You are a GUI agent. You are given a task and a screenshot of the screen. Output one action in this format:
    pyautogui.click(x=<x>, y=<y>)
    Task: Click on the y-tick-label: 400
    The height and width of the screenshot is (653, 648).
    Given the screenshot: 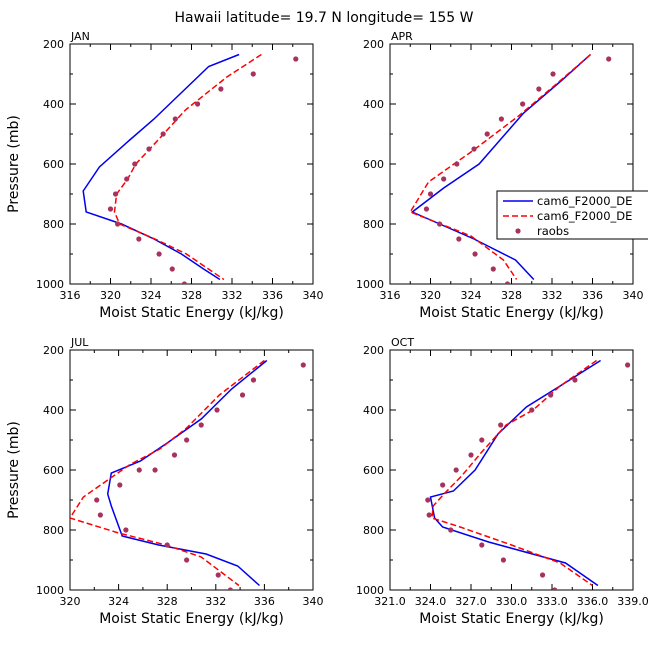 What is the action you would take?
    pyautogui.click(x=373, y=104)
    